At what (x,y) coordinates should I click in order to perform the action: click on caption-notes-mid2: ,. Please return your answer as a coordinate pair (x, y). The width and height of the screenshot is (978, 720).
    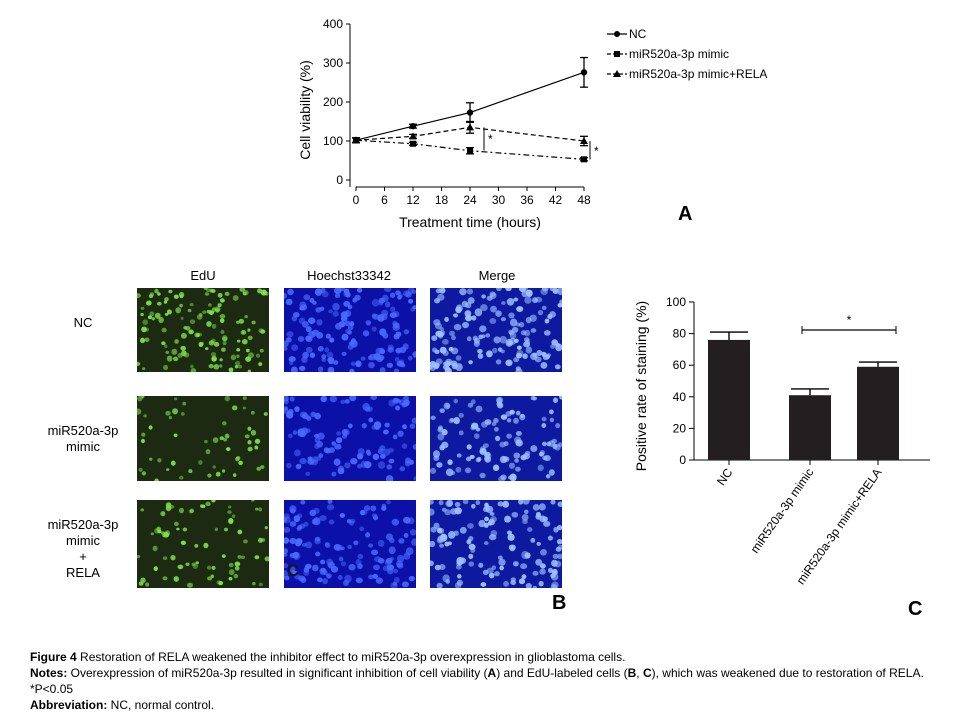
    Looking at the image, I should click on (639, 673).